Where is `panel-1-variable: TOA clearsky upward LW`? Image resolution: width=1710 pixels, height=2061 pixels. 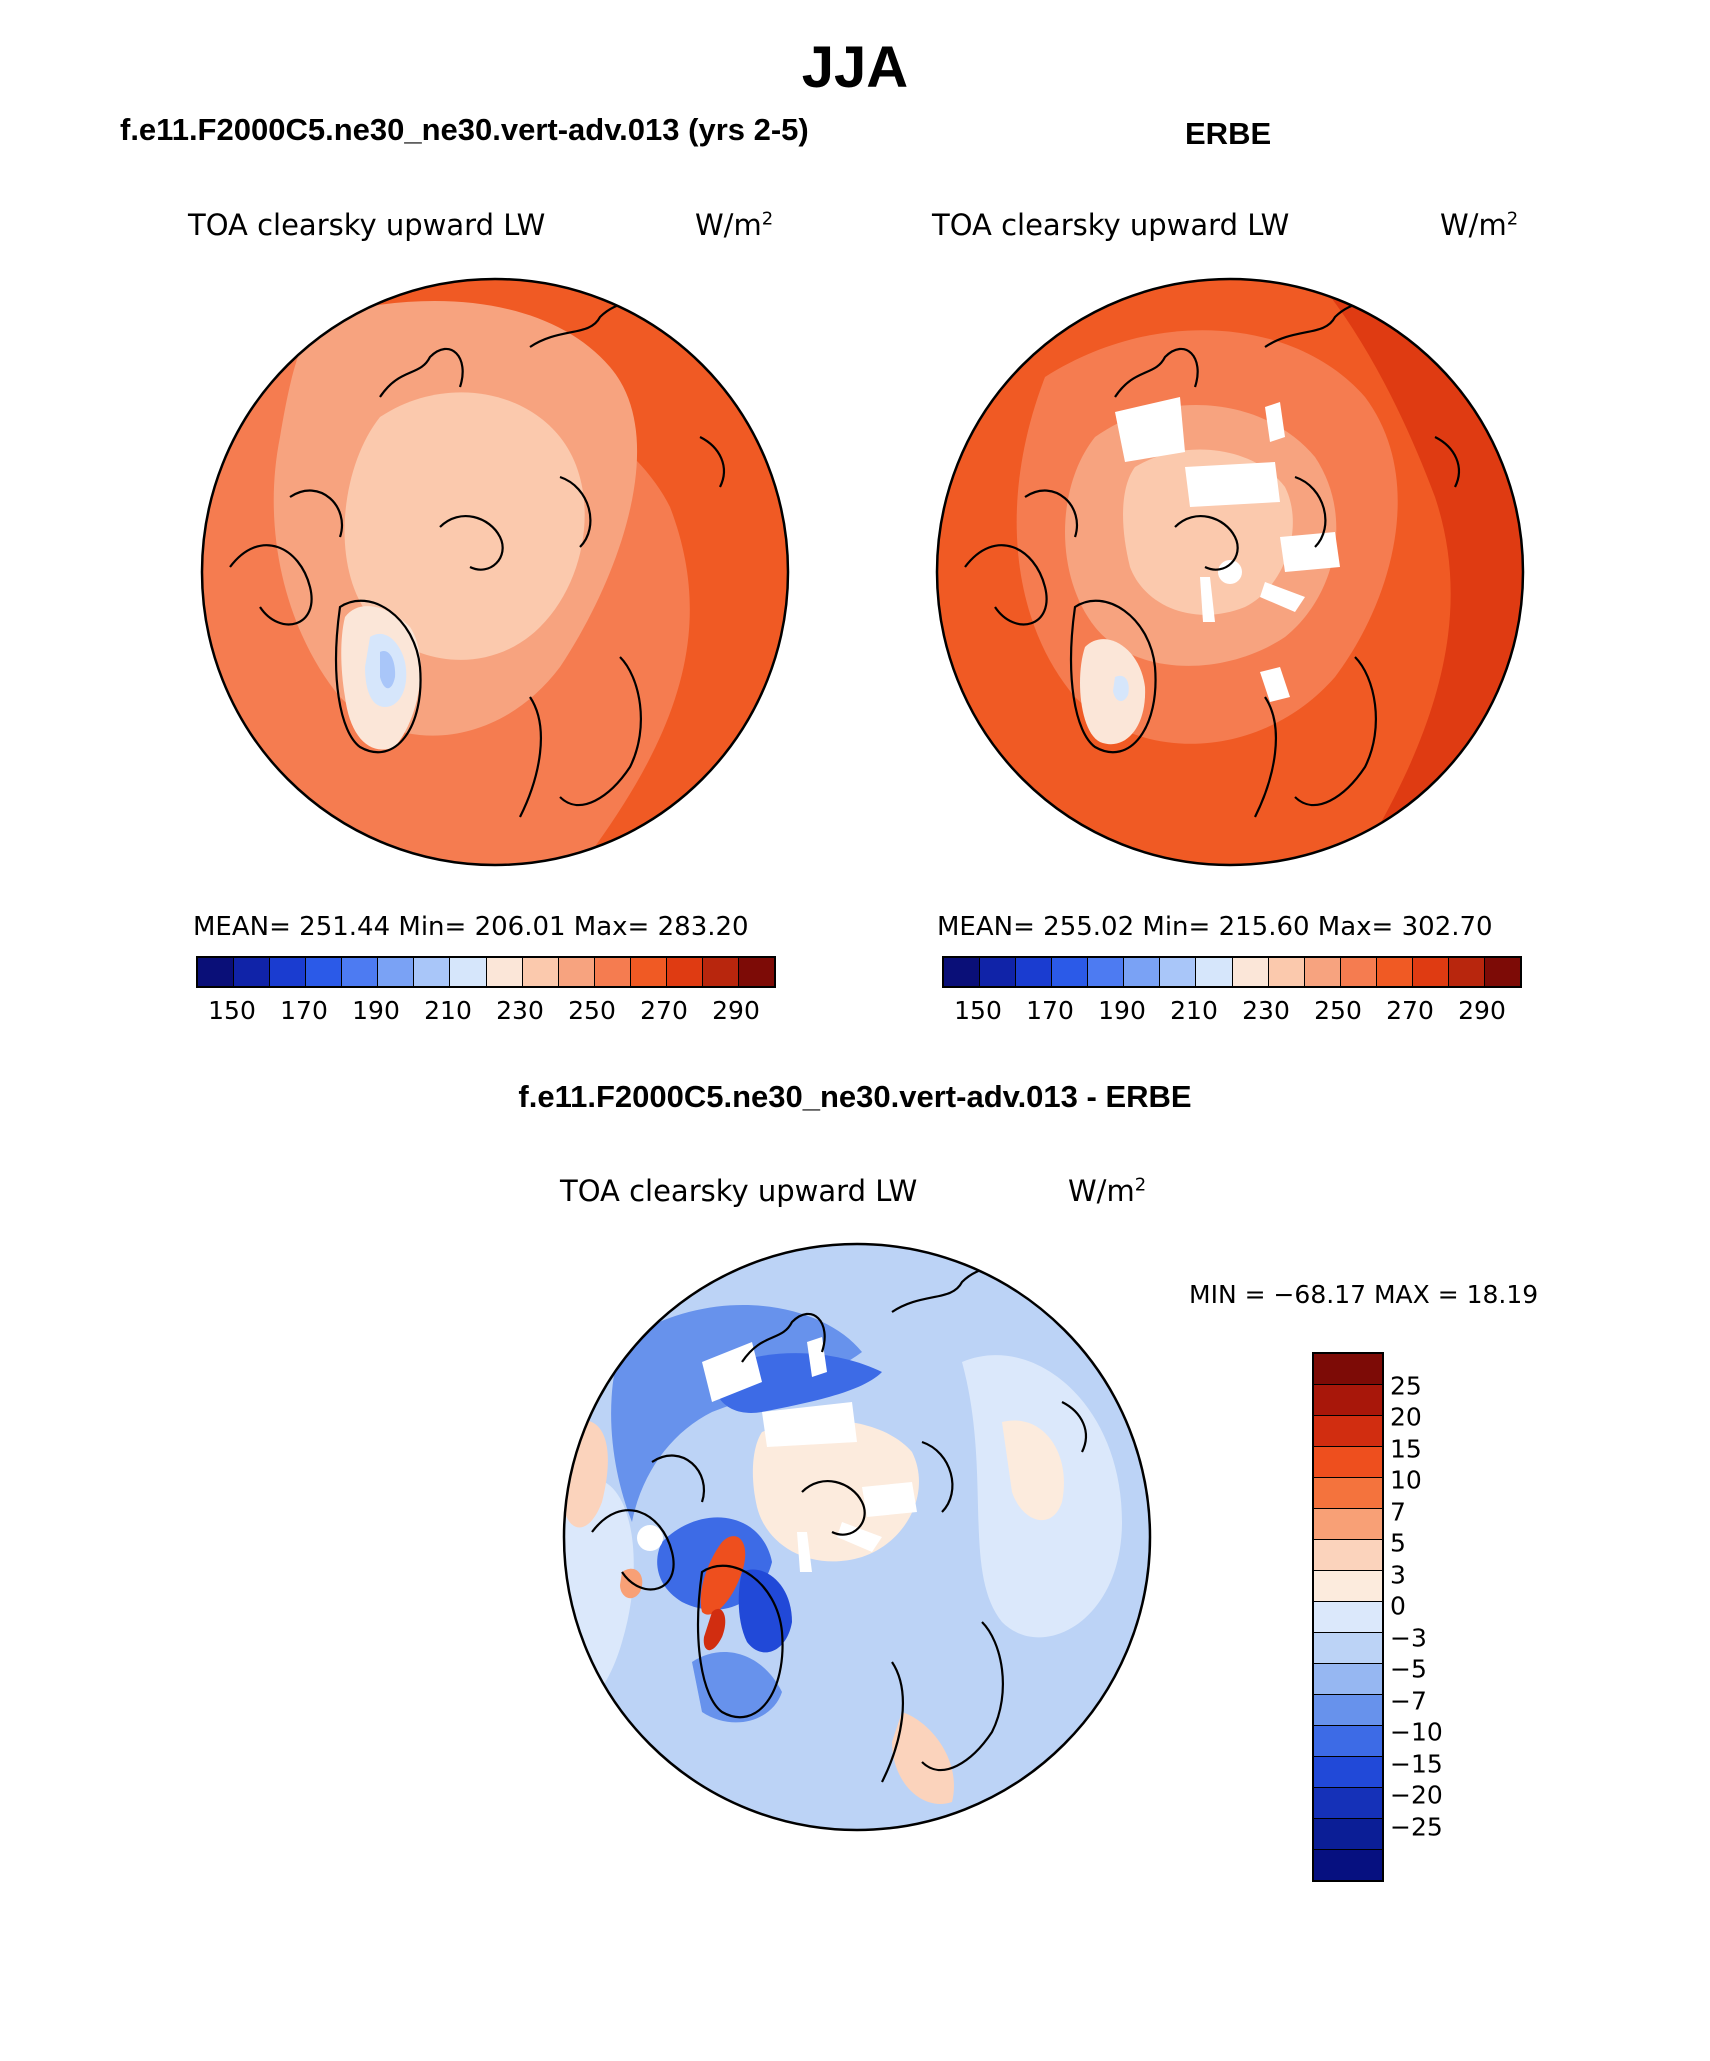 panel-1-variable: TOA clearsky upward LW is located at coordinates (367, 225).